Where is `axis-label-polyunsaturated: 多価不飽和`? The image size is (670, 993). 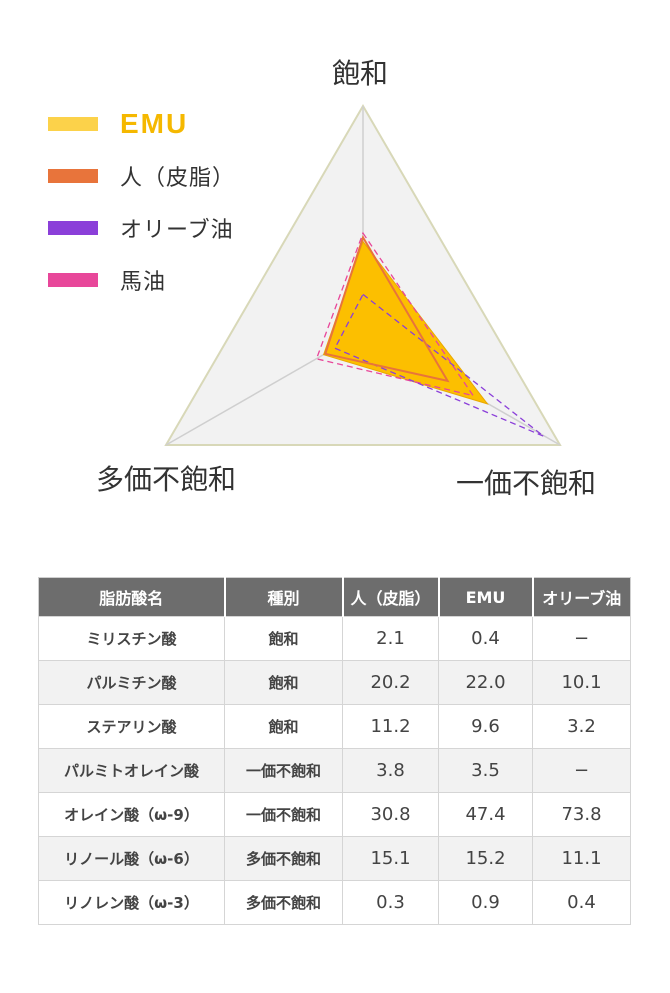 axis-label-polyunsaturated: 多価不飽和 is located at coordinates (166, 479).